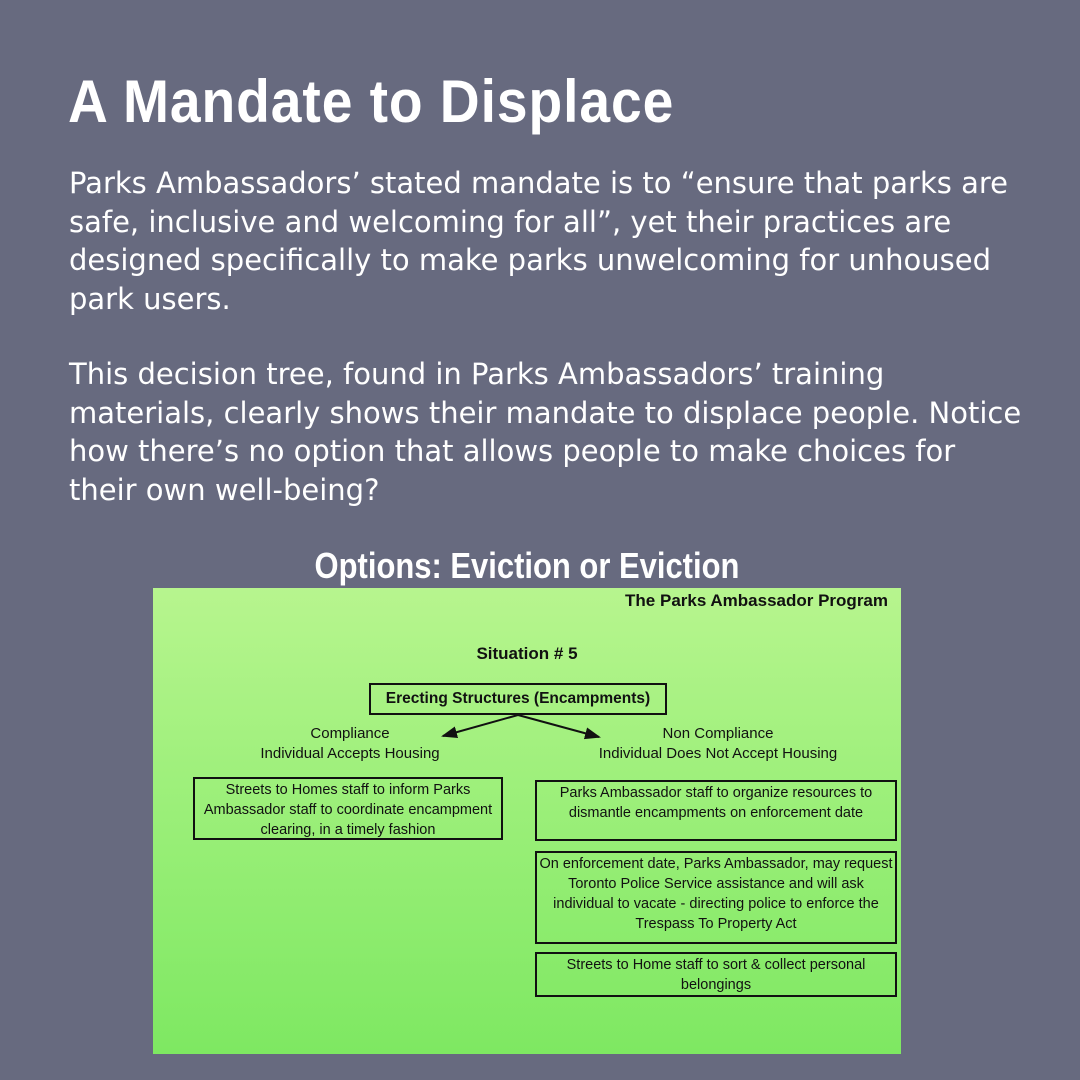  Describe the element at coordinates (718, 733) in the screenshot. I see `non-compliance-title: Non Compliance` at that location.